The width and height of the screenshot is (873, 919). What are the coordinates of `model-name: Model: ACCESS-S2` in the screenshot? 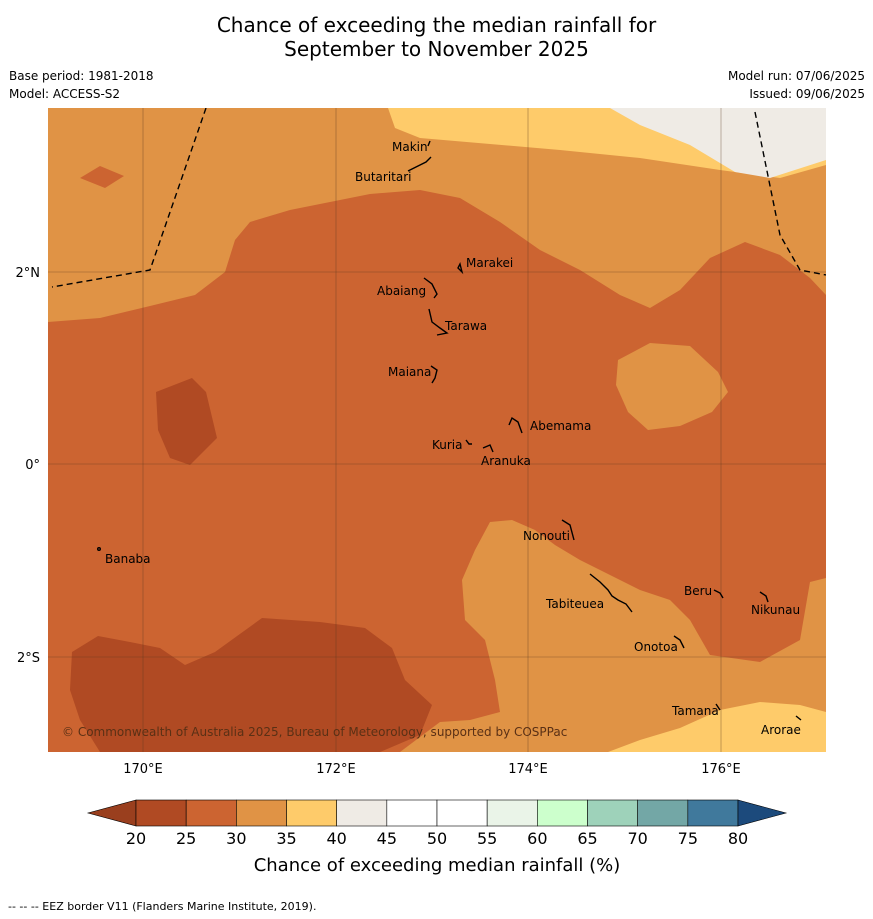 It's located at (65, 94).